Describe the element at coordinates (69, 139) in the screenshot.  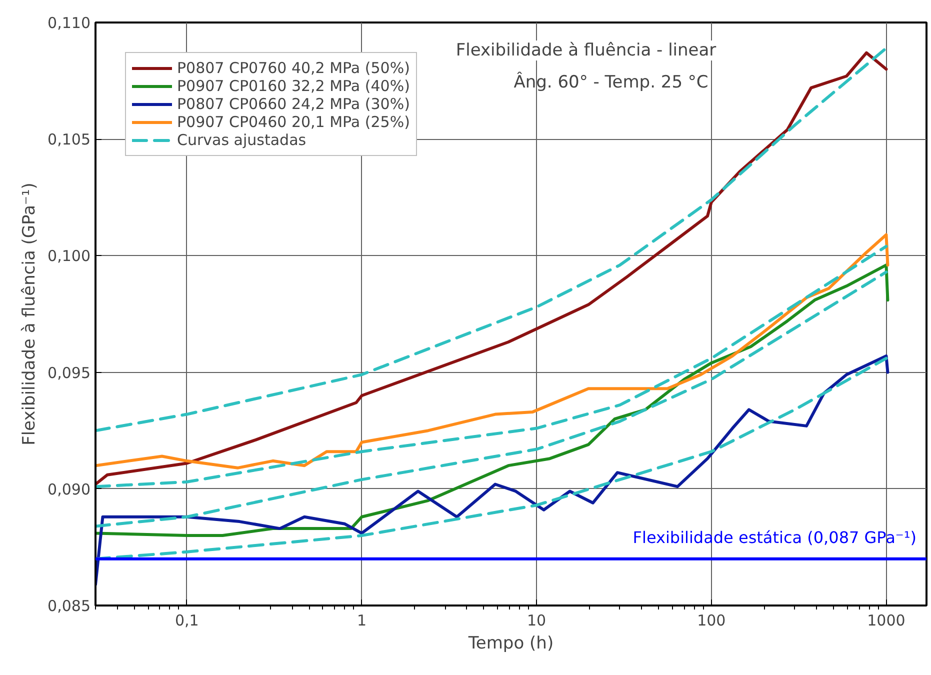
I see `y-tick-label: 0,105` at that location.